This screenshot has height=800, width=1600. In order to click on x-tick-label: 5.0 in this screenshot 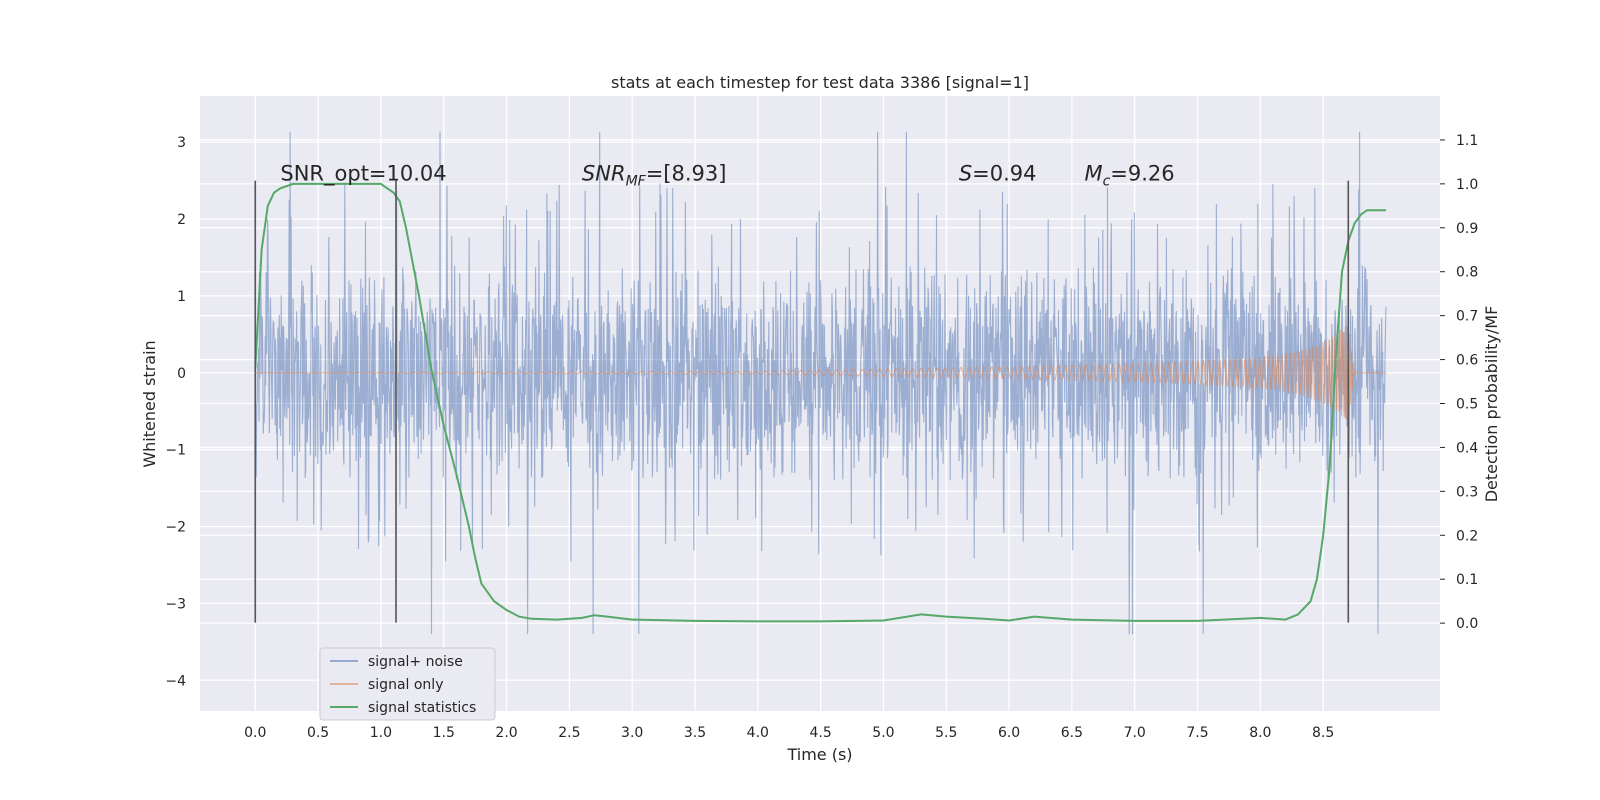, I will do `click(883, 733)`.